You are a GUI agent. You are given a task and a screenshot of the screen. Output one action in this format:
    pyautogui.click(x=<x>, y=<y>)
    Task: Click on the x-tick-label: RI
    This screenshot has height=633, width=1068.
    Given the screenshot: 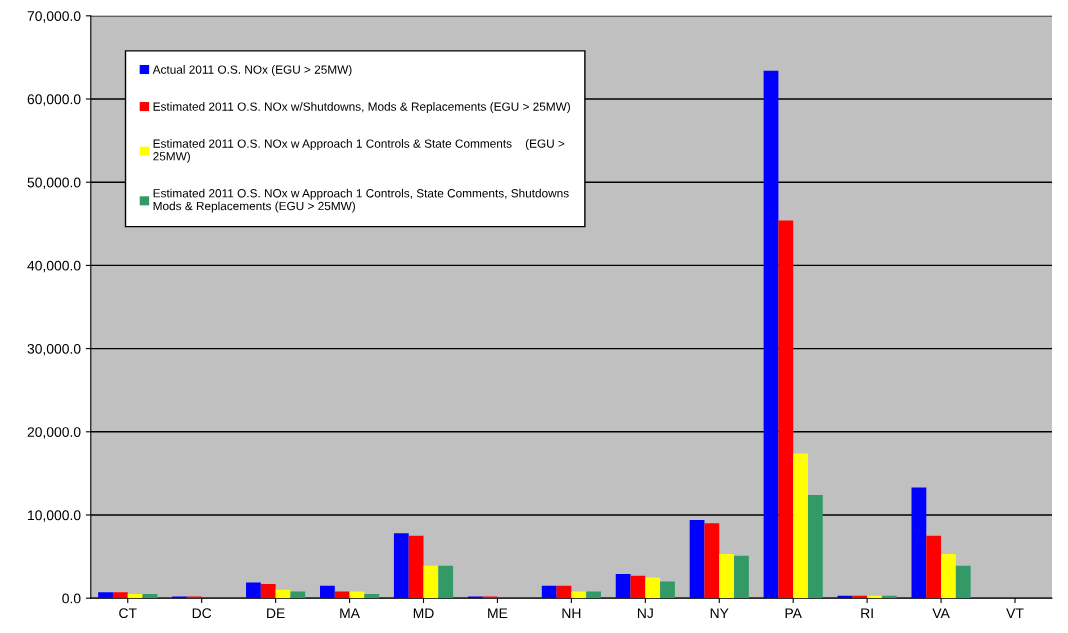 What is the action you would take?
    pyautogui.click(x=867, y=613)
    